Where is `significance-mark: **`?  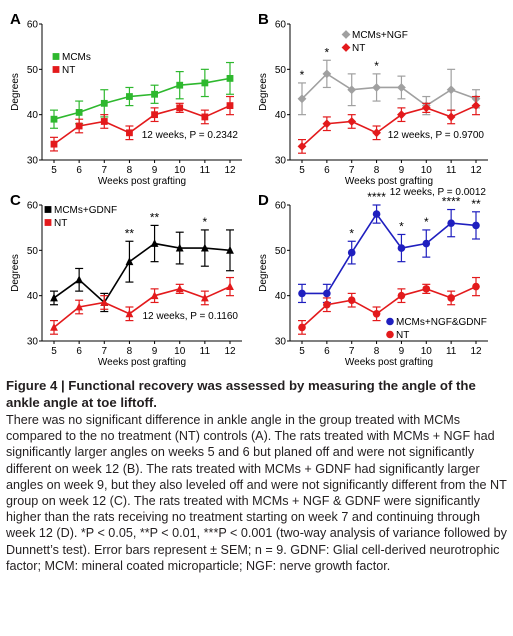 significance-mark: ** is located at coordinates (476, 204).